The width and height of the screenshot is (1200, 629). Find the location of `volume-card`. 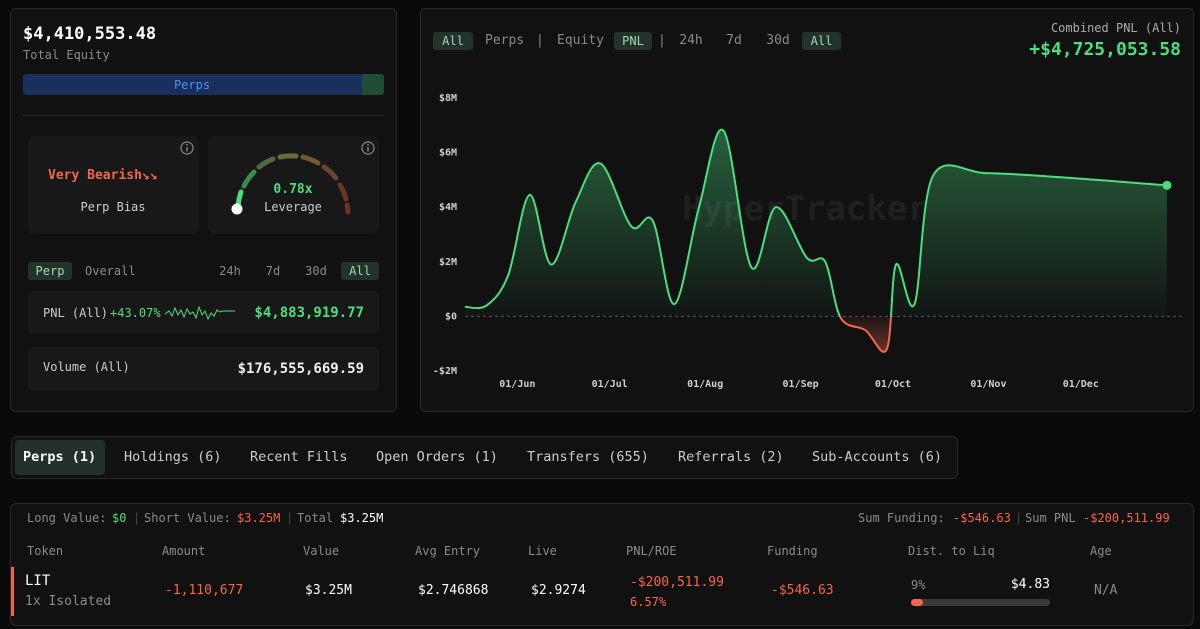

volume-card is located at coordinates (203, 369).